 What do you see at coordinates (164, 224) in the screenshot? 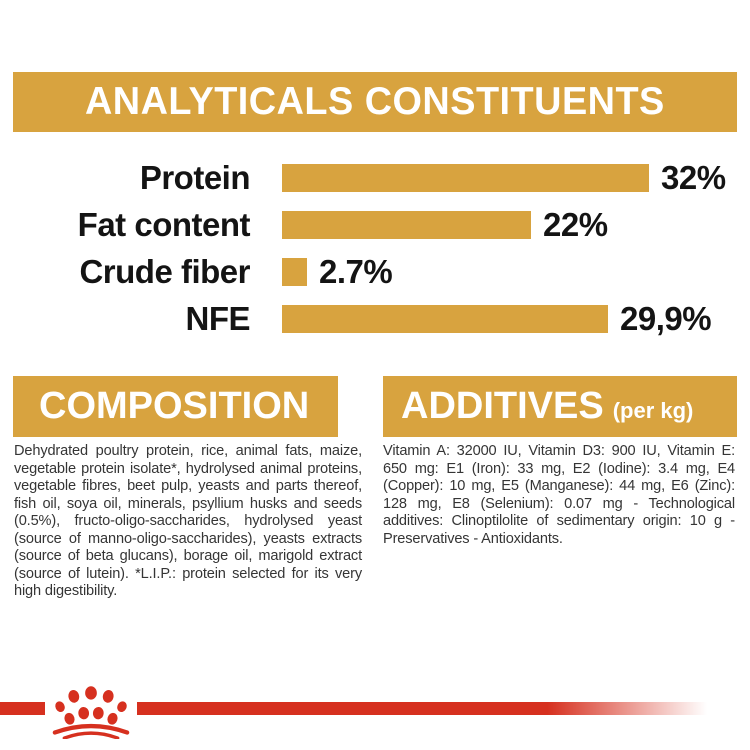
I see `bar-category-label: Fat content` at bounding box center [164, 224].